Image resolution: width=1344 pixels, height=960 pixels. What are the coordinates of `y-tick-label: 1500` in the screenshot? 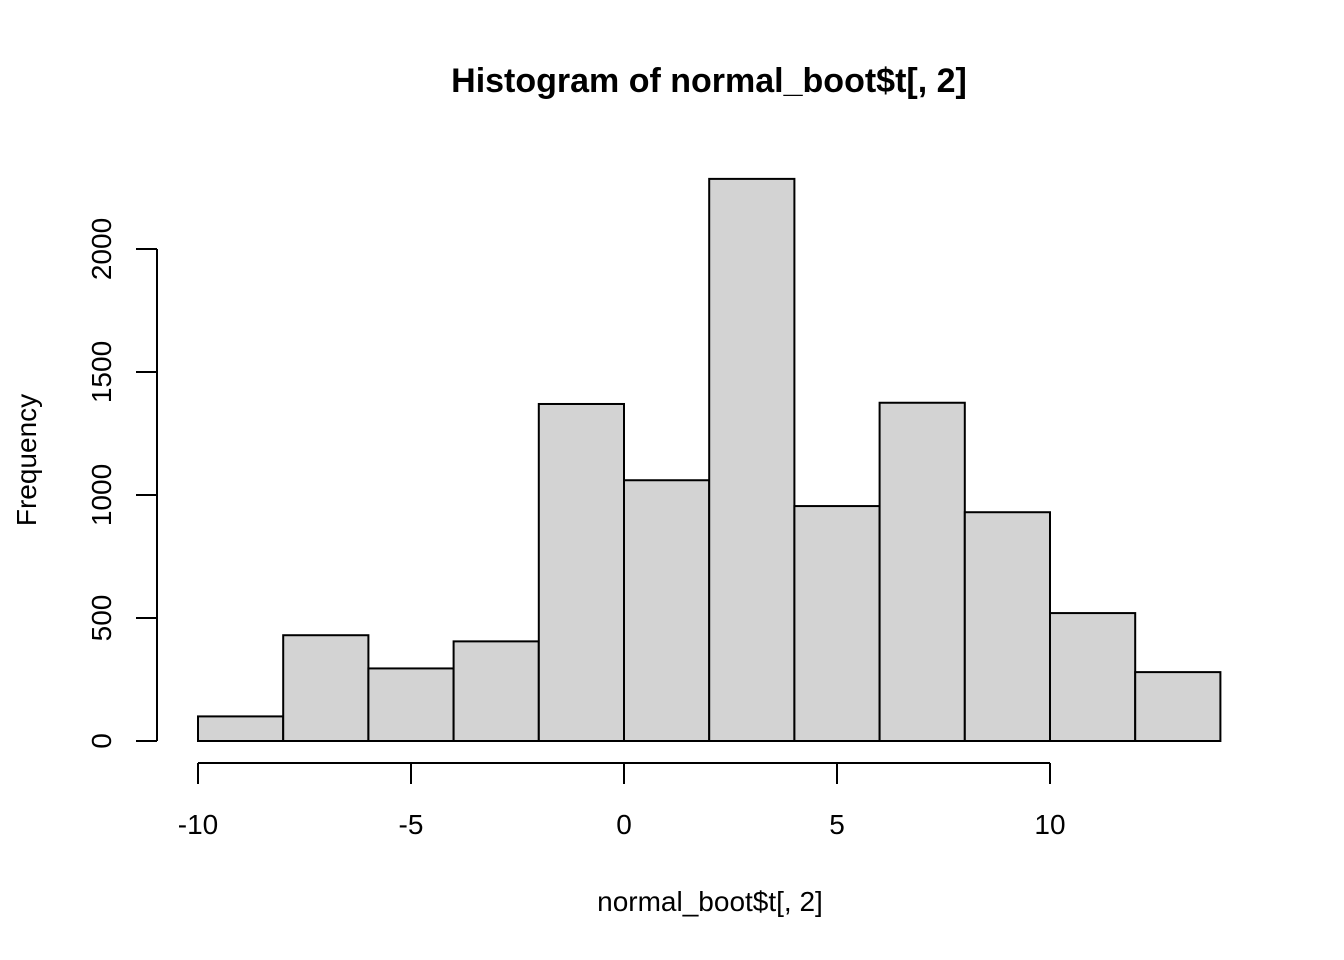 It's located at (101, 372).